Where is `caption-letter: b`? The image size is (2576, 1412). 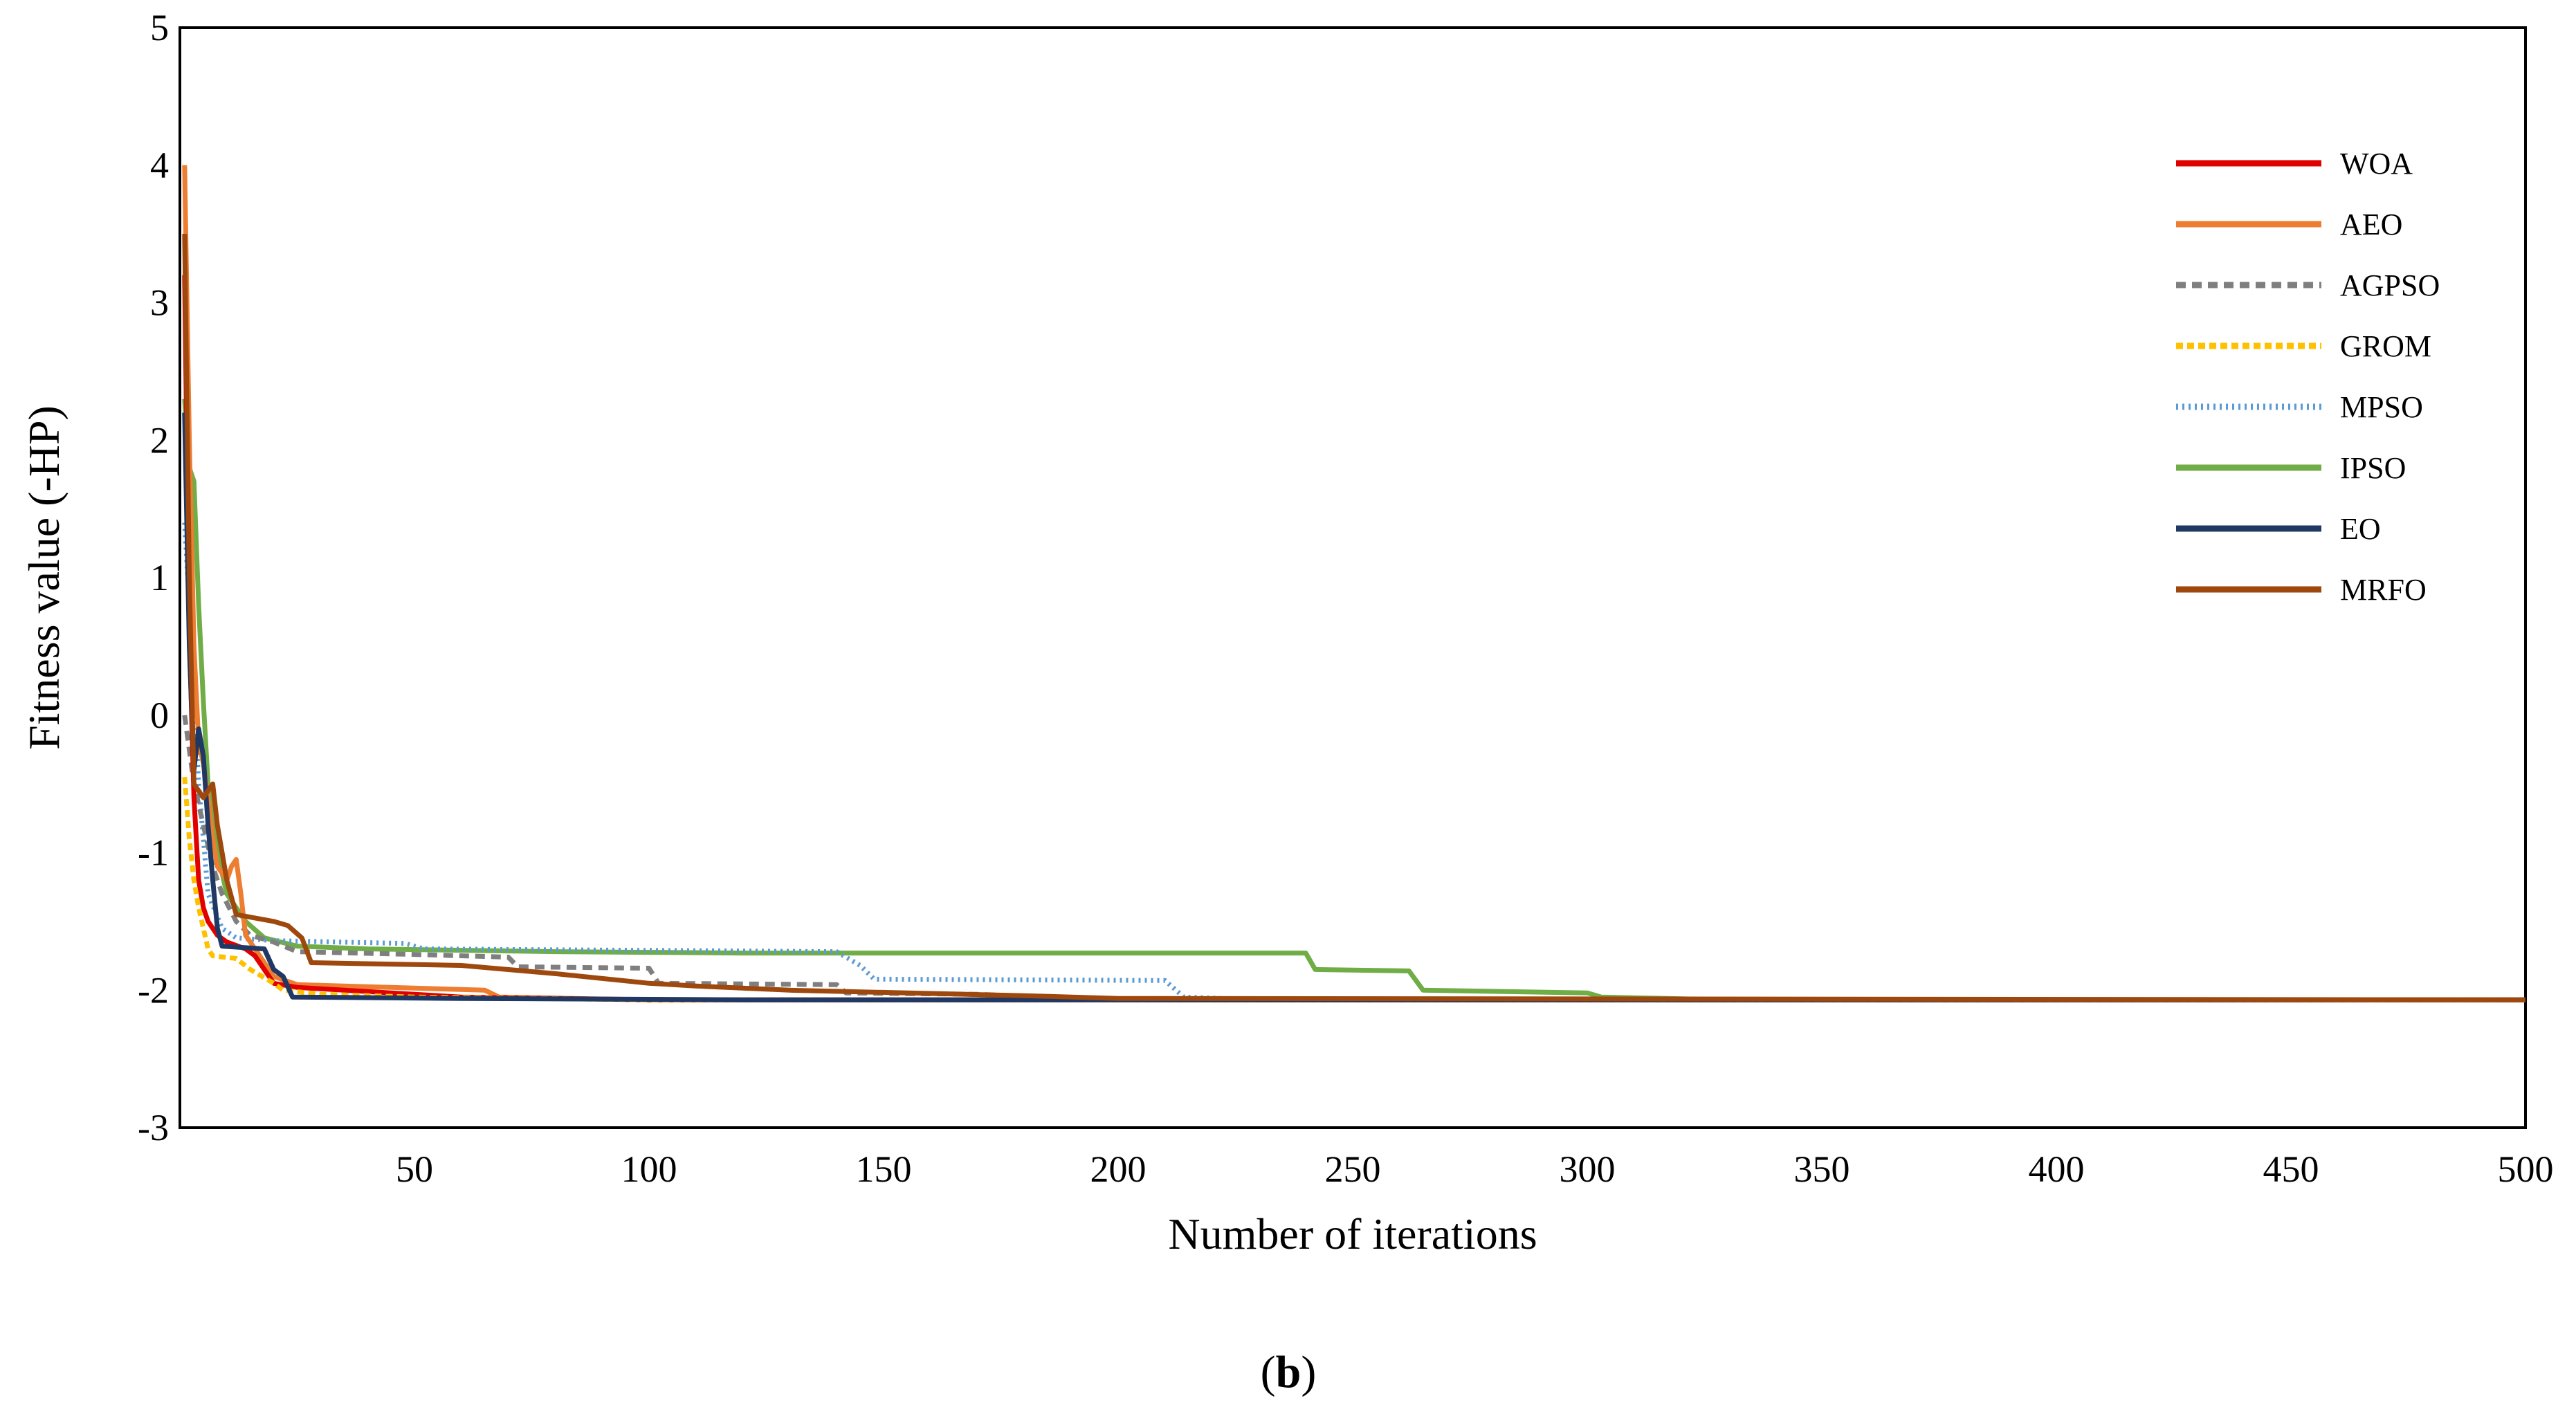 caption-letter: b is located at coordinates (1289, 1372).